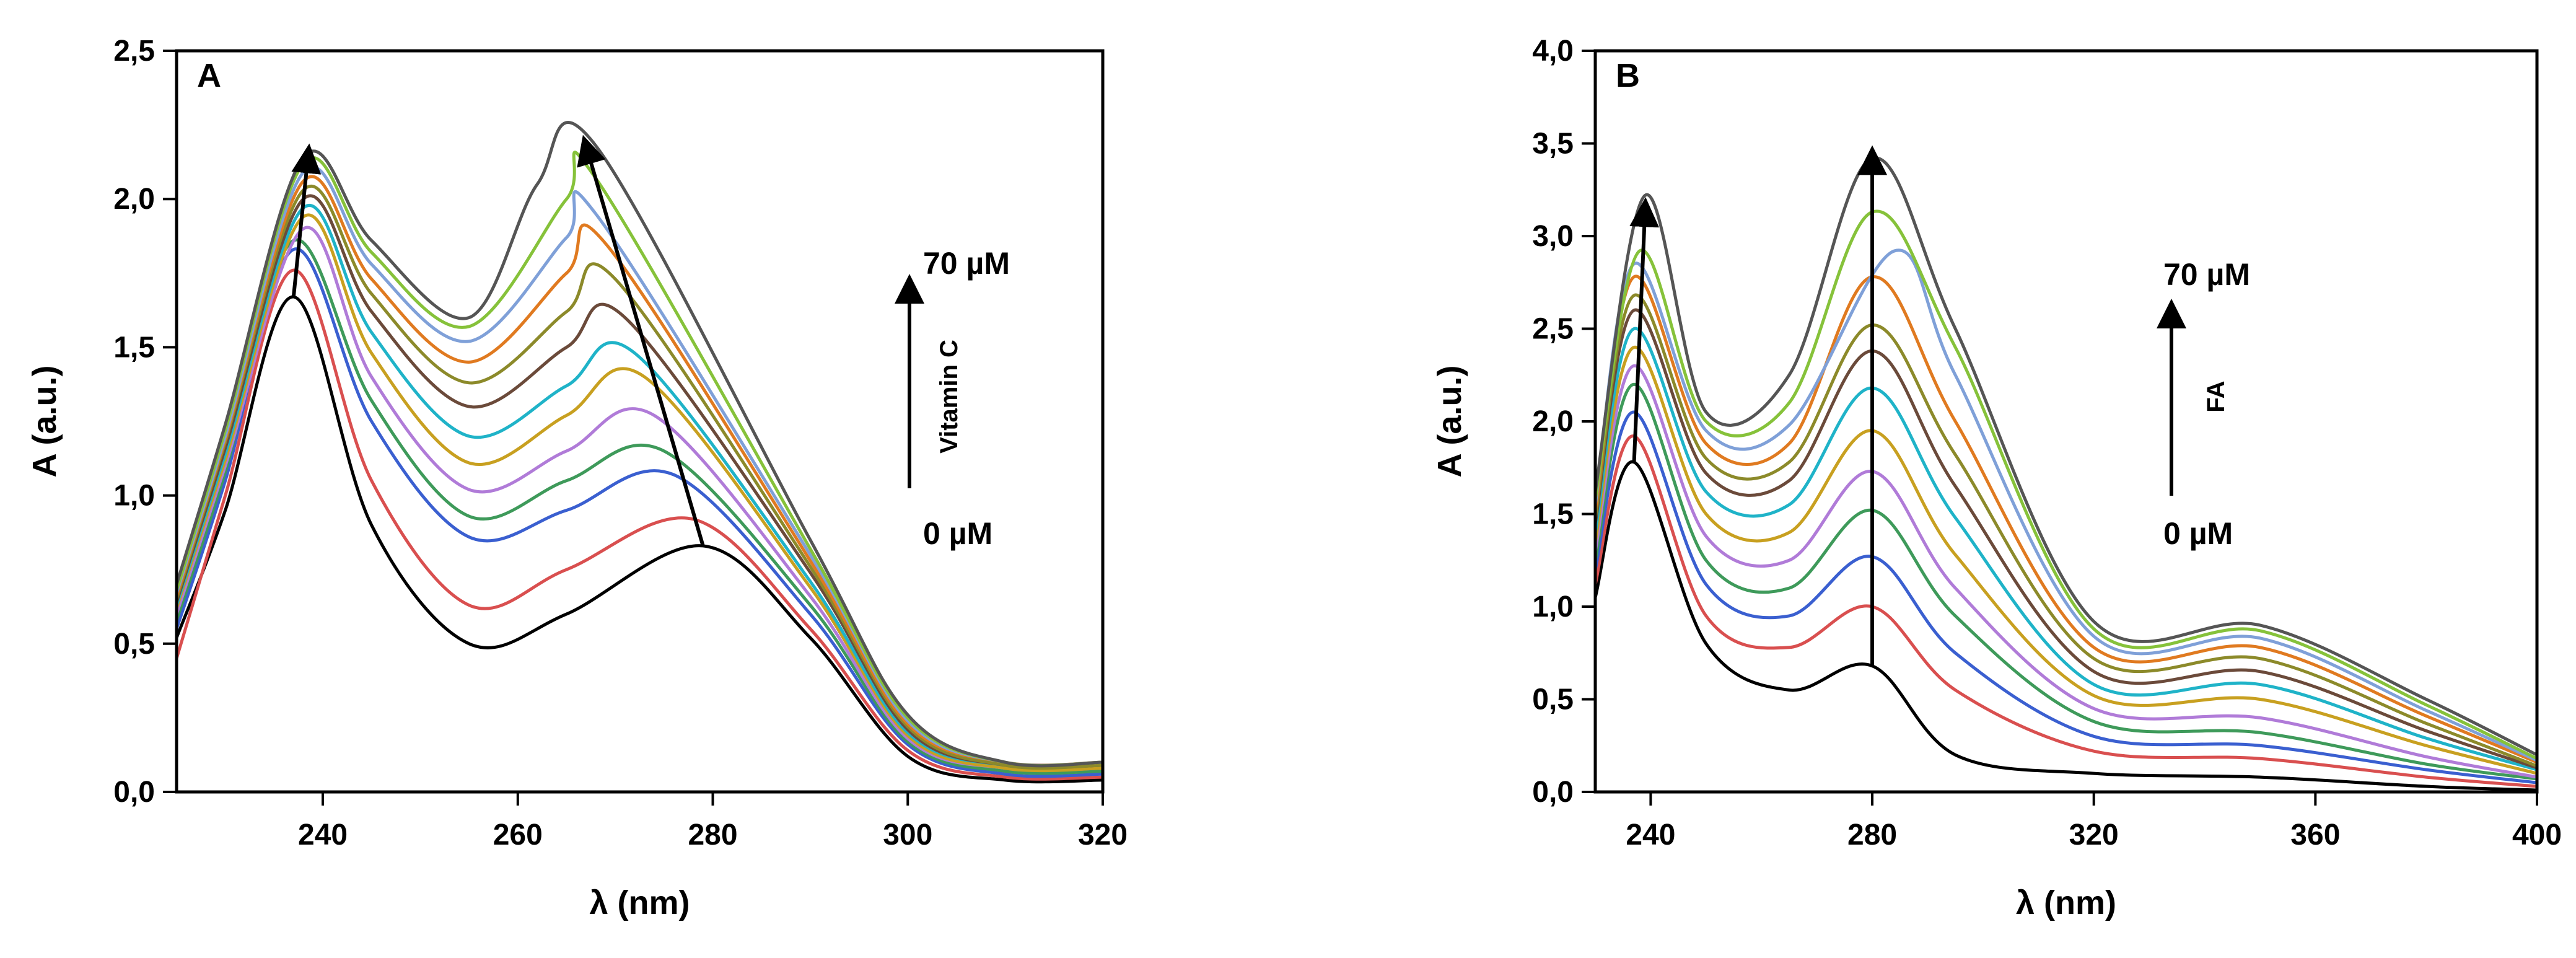 The width and height of the screenshot is (2576, 958). Describe the element at coordinates (907, 835) in the screenshot. I see `panel-a-x-tick-label: 300` at that location.